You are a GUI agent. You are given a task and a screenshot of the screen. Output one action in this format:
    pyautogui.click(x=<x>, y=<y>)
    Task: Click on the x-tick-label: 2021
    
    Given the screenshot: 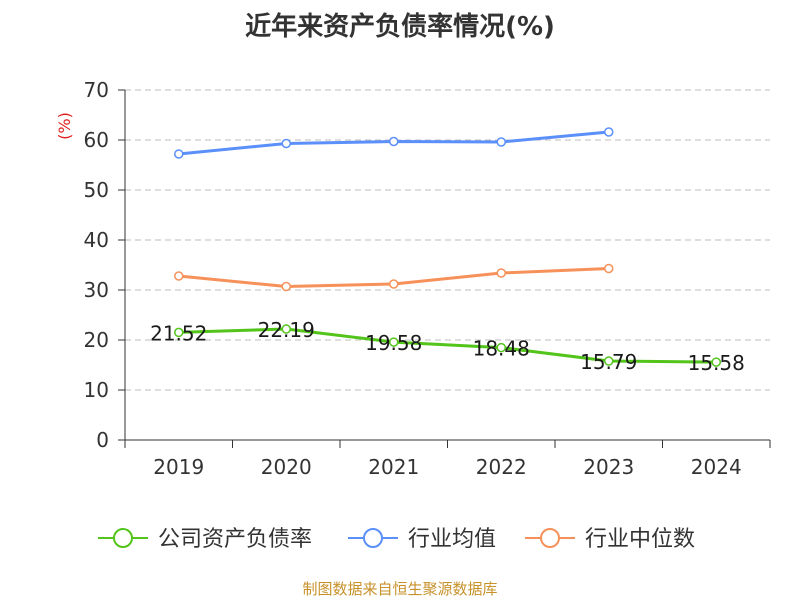 What is the action you would take?
    pyautogui.click(x=393, y=467)
    